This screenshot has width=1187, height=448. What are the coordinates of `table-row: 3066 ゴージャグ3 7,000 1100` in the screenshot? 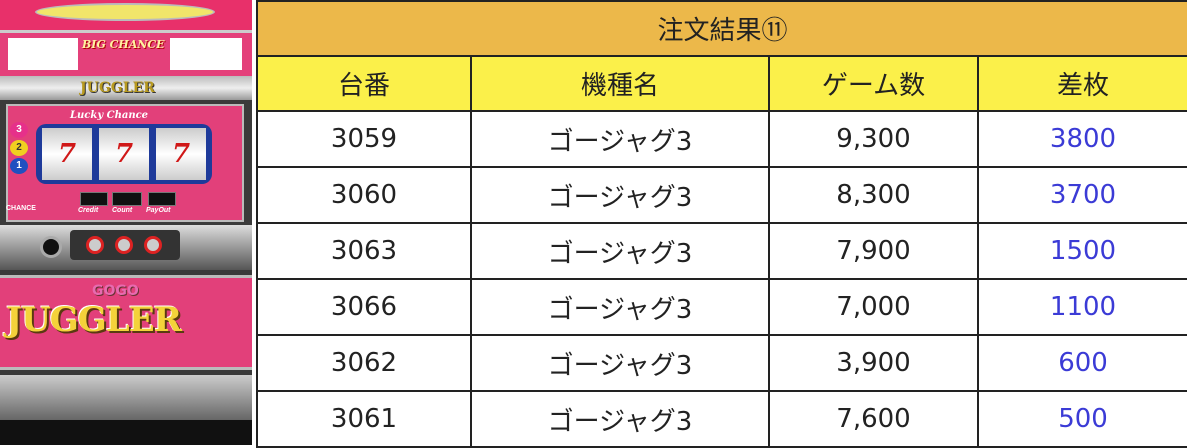 It's located at (721, 307).